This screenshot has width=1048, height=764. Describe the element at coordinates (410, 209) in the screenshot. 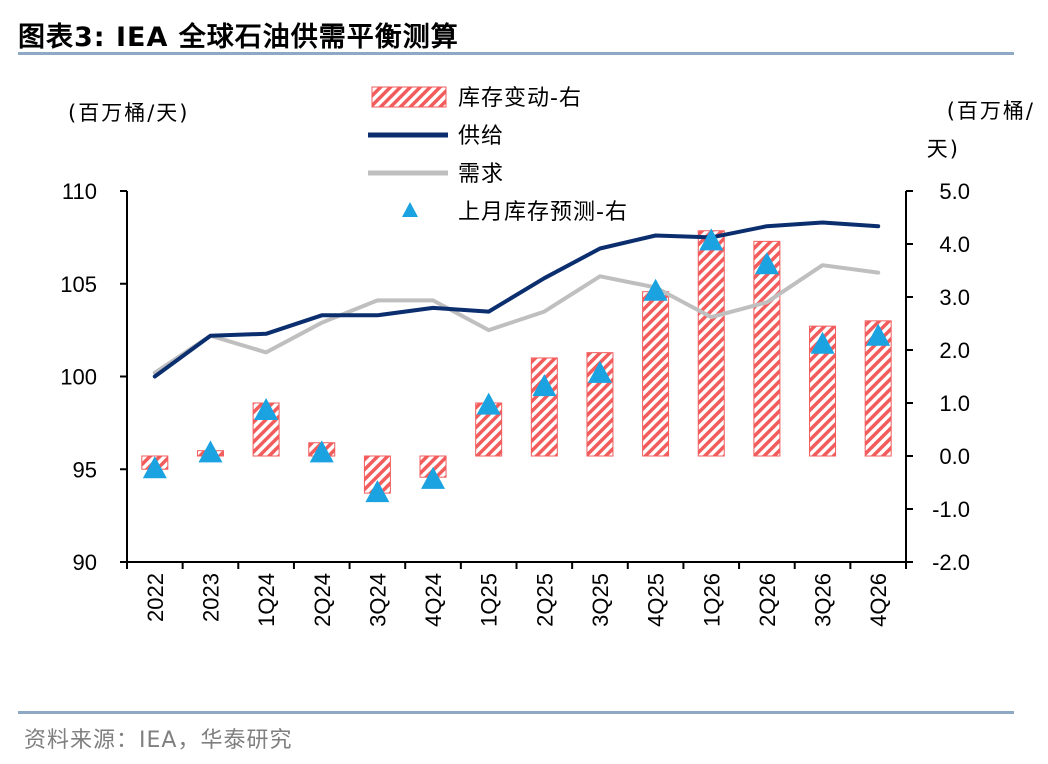

I see `legend-swatch-forecast` at that location.